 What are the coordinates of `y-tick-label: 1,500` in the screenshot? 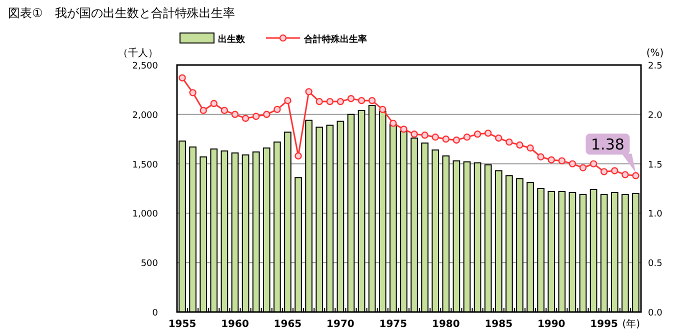 It's located at (145, 165).